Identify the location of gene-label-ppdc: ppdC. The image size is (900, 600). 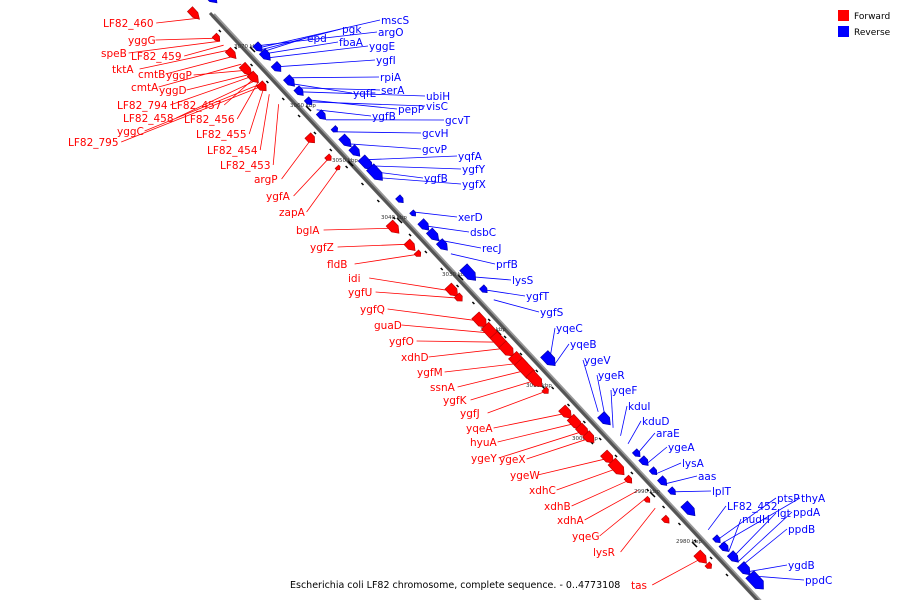
(818, 581).